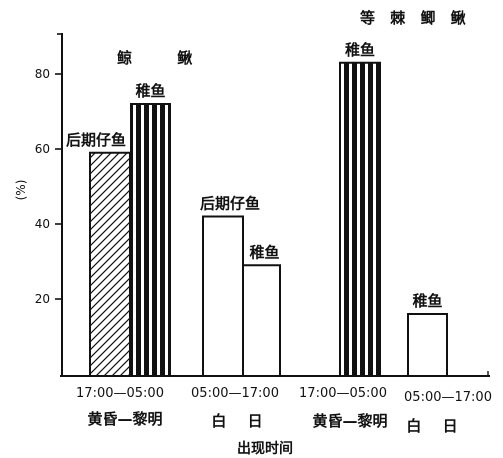 The width and height of the screenshot is (503, 458). I want to click on y-axis-label: (%), so click(21, 190).